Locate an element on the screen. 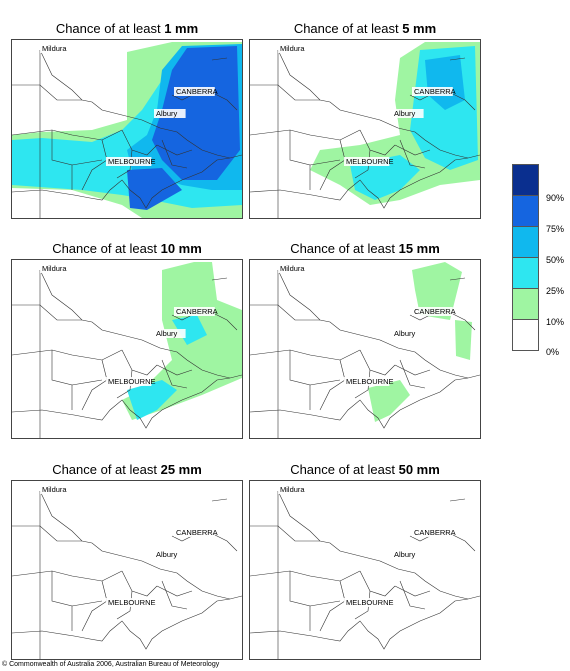 Image resolution: width=570 pixels, height=671 pixels. panel-title: Chance of at least 15 mm is located at coordinates (365, 248).